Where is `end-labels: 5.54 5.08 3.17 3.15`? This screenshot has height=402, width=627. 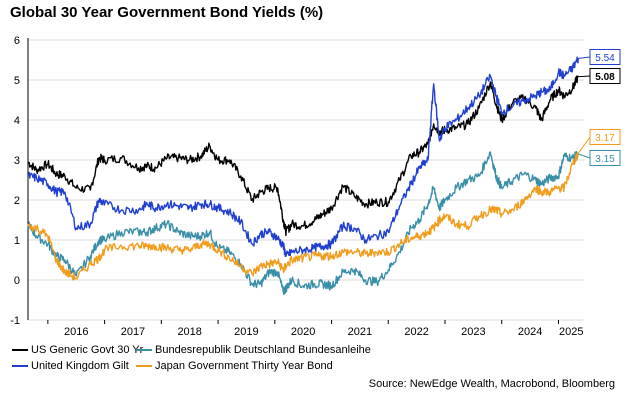
end-labels: 5.54 5.08 3.17 3.15 is located at coordinates (599, 107).